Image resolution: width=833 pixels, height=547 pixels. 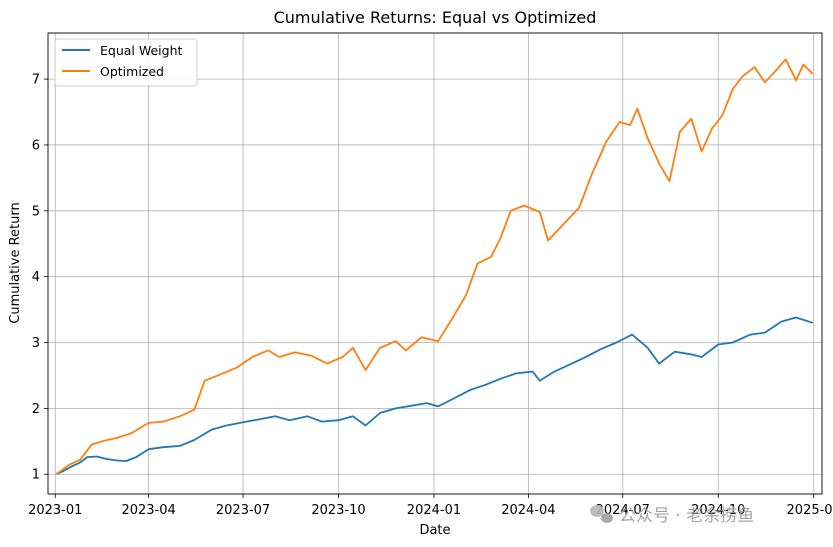 I want to click on x-tick-label: 2023-01, so click(x=55, y=510).